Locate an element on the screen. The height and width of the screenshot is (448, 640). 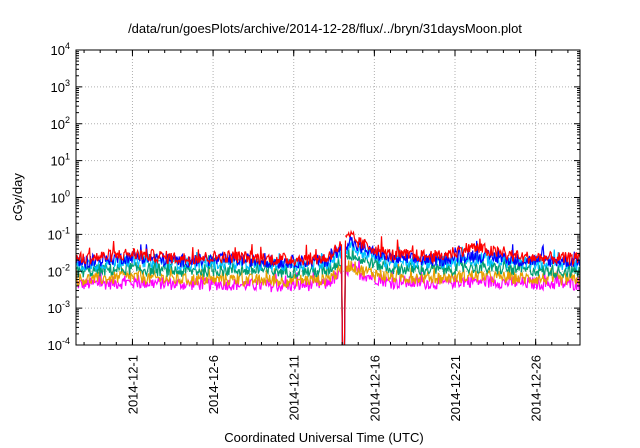
y-tick-label: 10³ is located at coordinates (60, 86).